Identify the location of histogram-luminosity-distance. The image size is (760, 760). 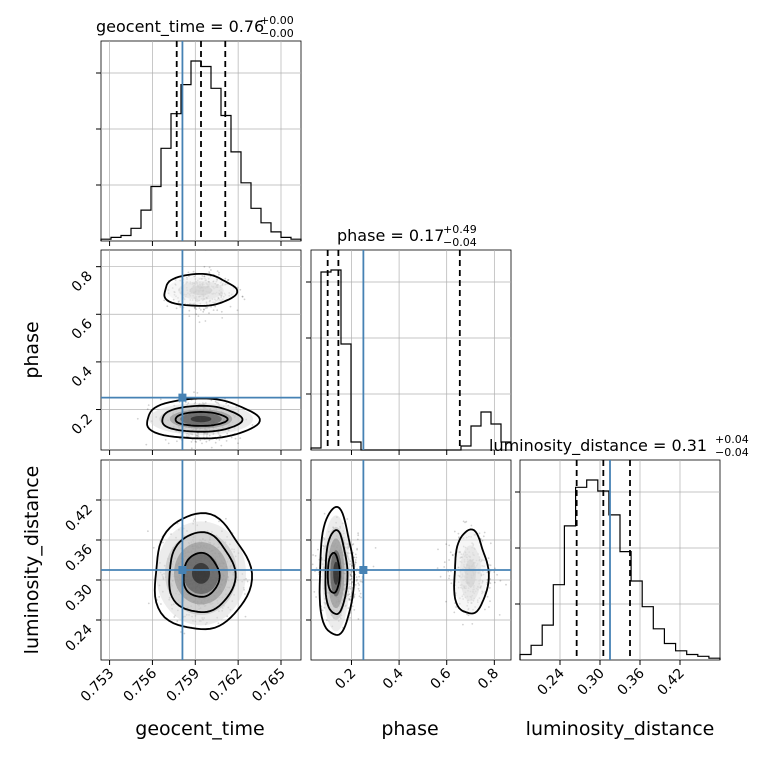
(620, 569).